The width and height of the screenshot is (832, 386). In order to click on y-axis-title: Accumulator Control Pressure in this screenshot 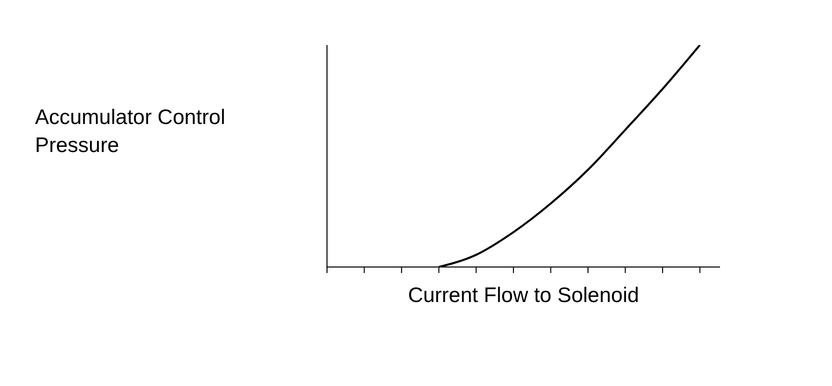, I will do `click(130, 132)`.